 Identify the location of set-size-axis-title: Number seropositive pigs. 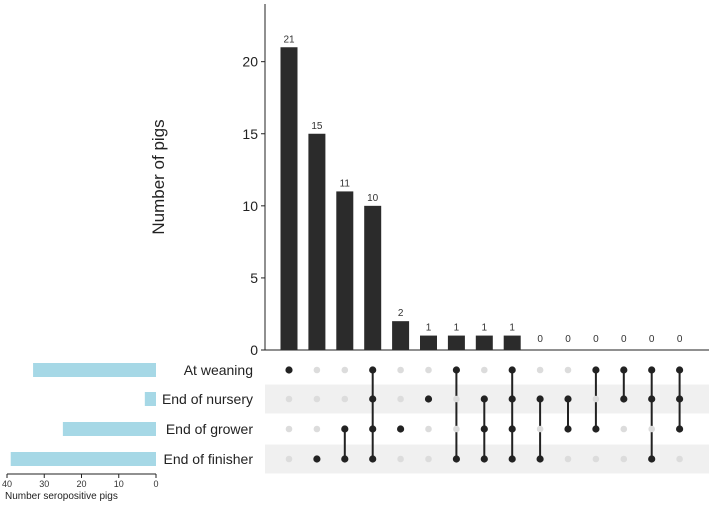
(61, 496).